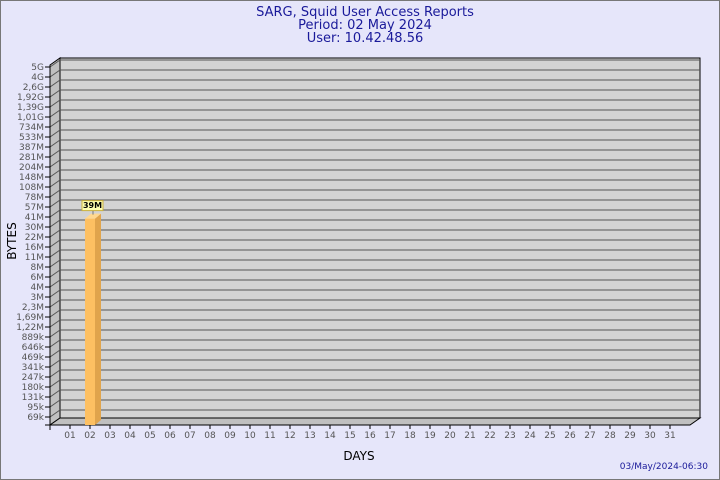 The width and height of the screenshot is (720, 480). I want to click on x-tick-label: 13, so click(309, 436).